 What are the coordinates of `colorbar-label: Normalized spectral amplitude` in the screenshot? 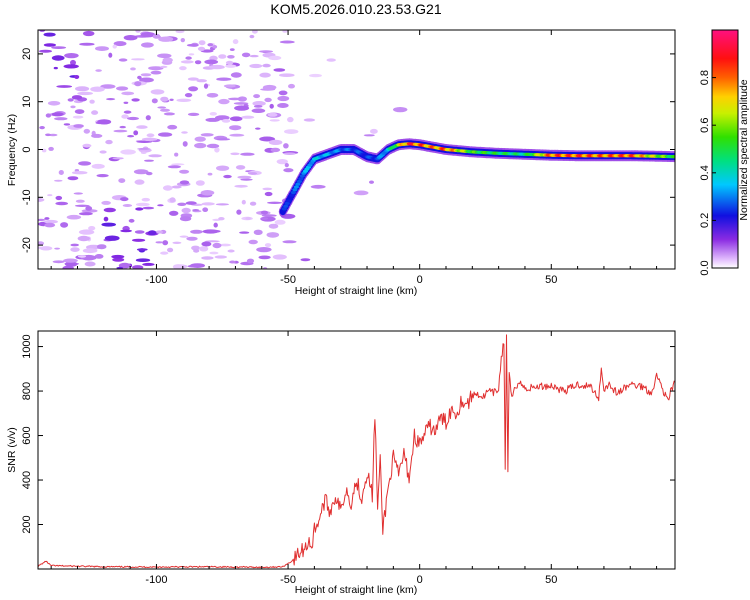 It's located at (744, 149).